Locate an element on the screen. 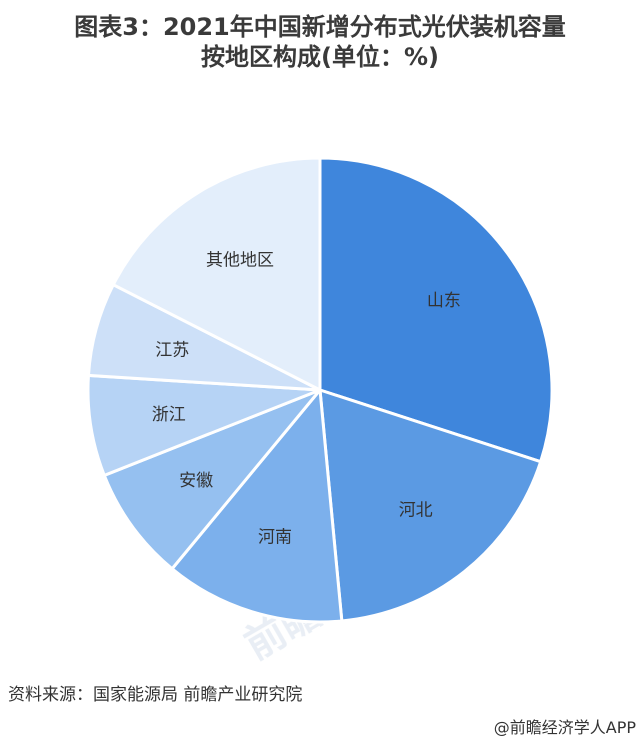 The image size is (640, 750). credit-note: @前瞻经济学人APP is located at coordinates (564, 727).